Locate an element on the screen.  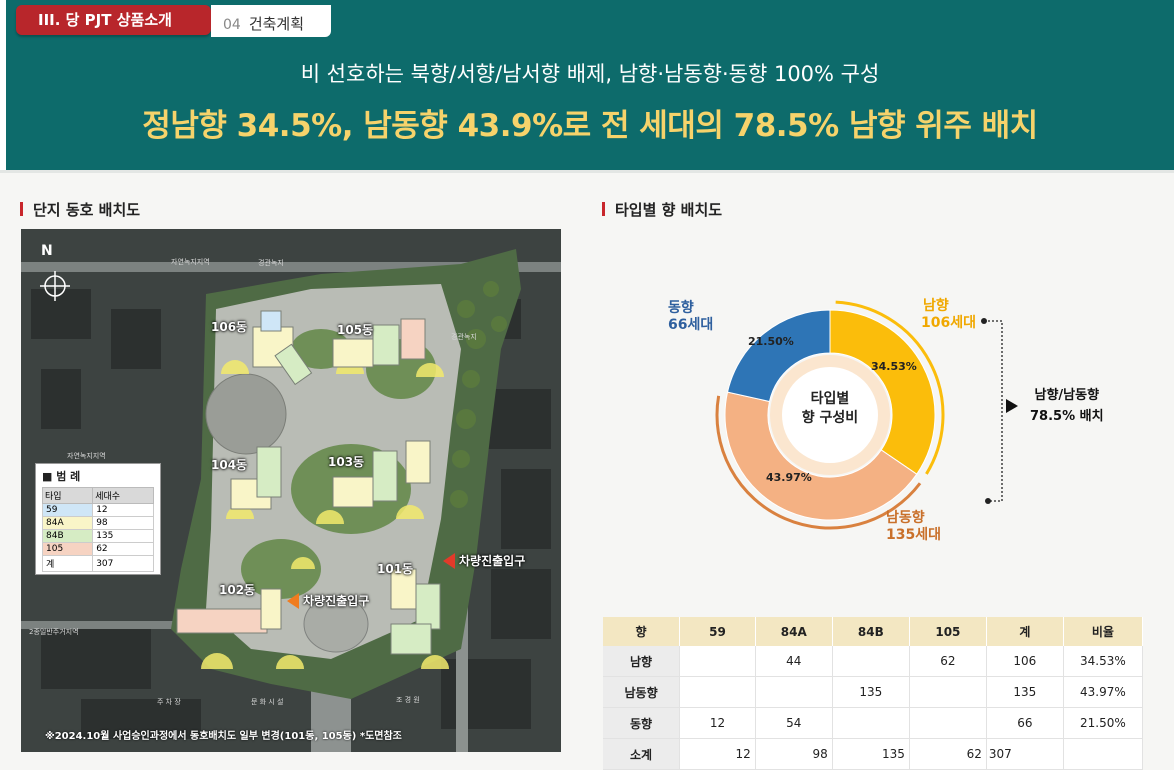
donut-center-label-1: 타입별 is located at coordinates (830, 399).